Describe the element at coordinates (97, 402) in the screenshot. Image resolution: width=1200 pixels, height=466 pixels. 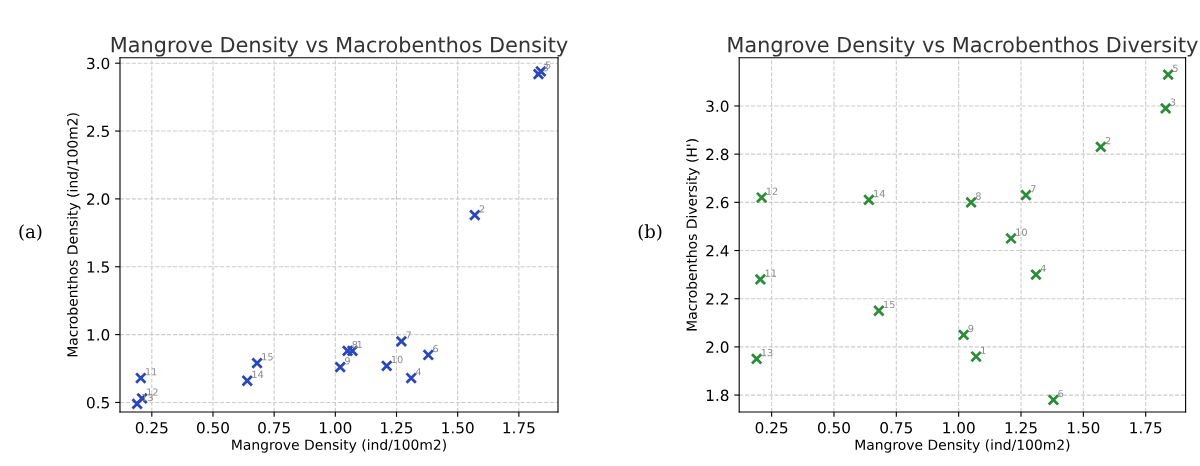
I see `y-tick-label: 0.5` at that location.